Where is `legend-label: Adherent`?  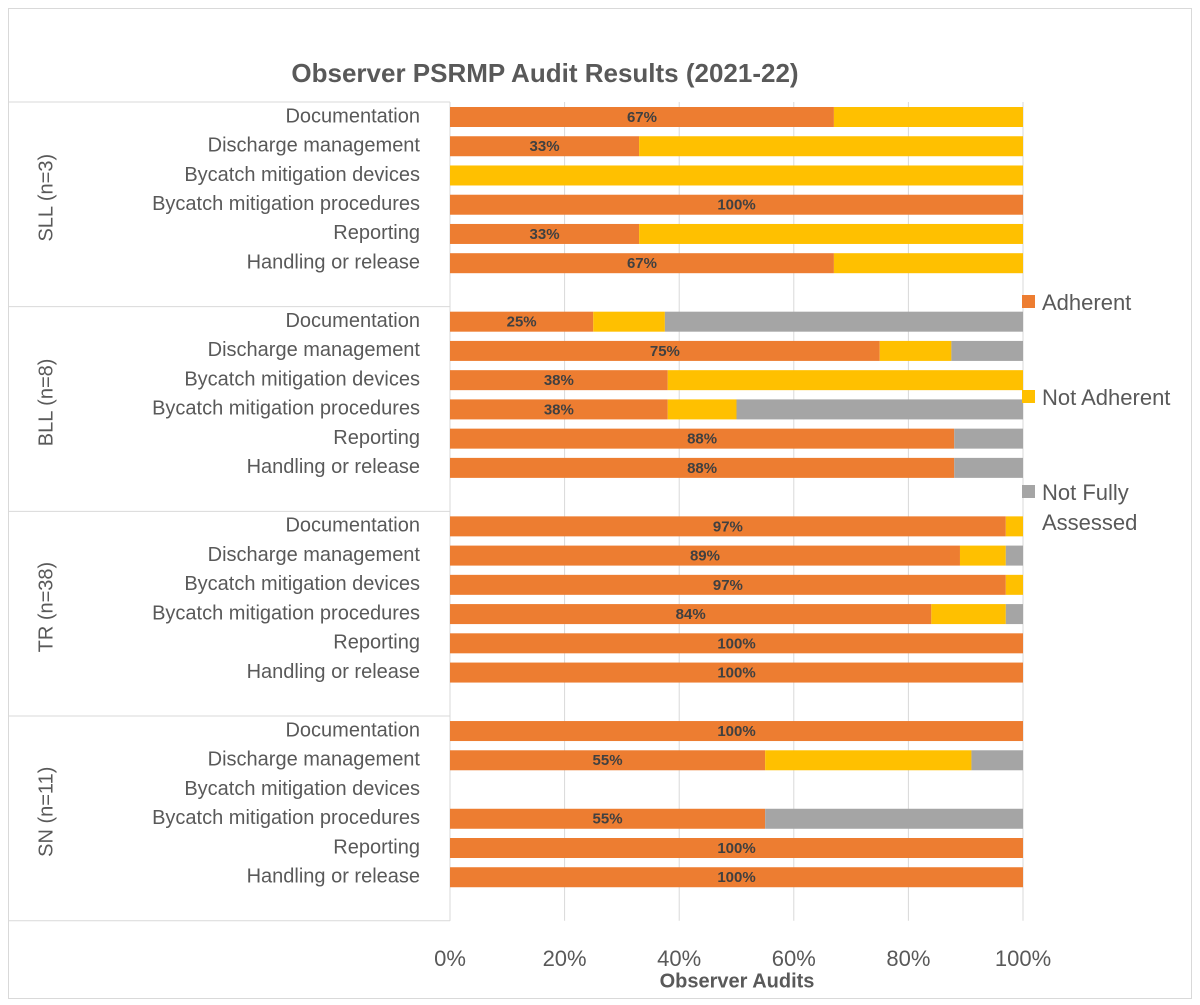 legend-label: Adherent is located at coordinates (1087, 302).